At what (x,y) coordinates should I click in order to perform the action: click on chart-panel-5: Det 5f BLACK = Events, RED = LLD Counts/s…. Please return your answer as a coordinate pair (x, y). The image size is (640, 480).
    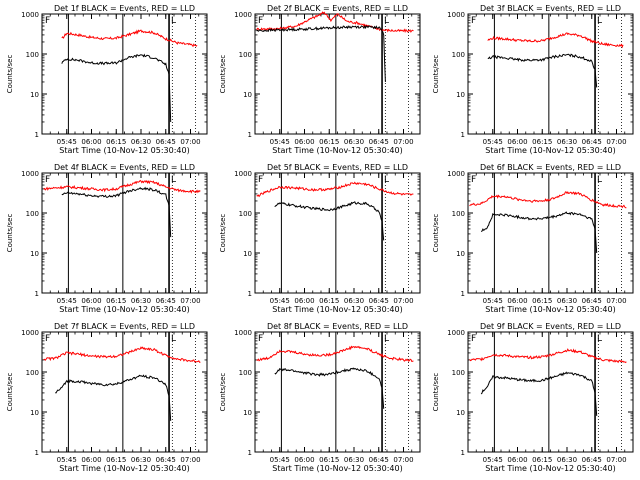
    Looking at the image, I should click on (320, 238).